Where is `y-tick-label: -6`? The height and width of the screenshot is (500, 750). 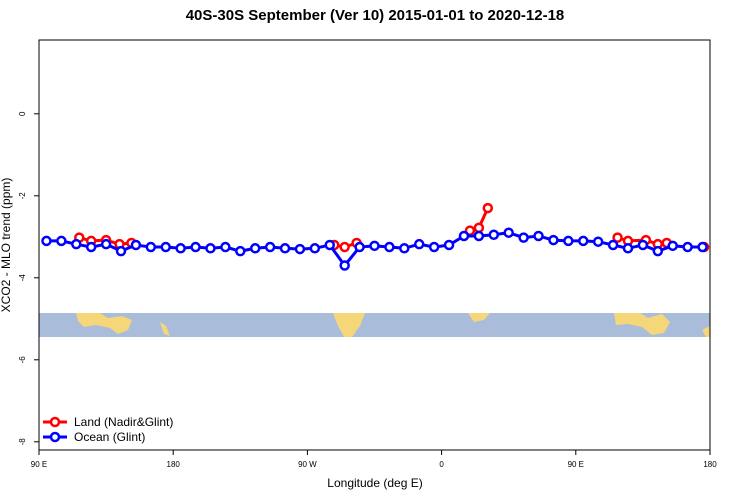 y-tick-label: -6 is located at coordinates (22, 360).